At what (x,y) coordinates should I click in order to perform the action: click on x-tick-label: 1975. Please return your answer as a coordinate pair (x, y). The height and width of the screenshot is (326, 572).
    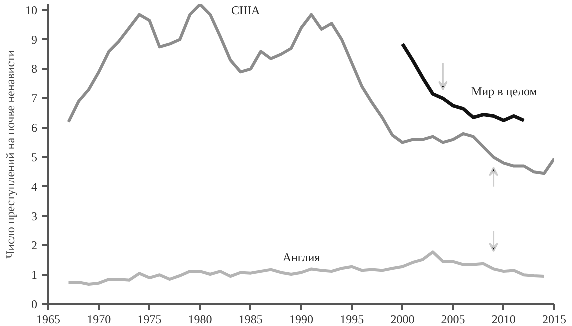
    Looking at the image, I should click on (150, 319).